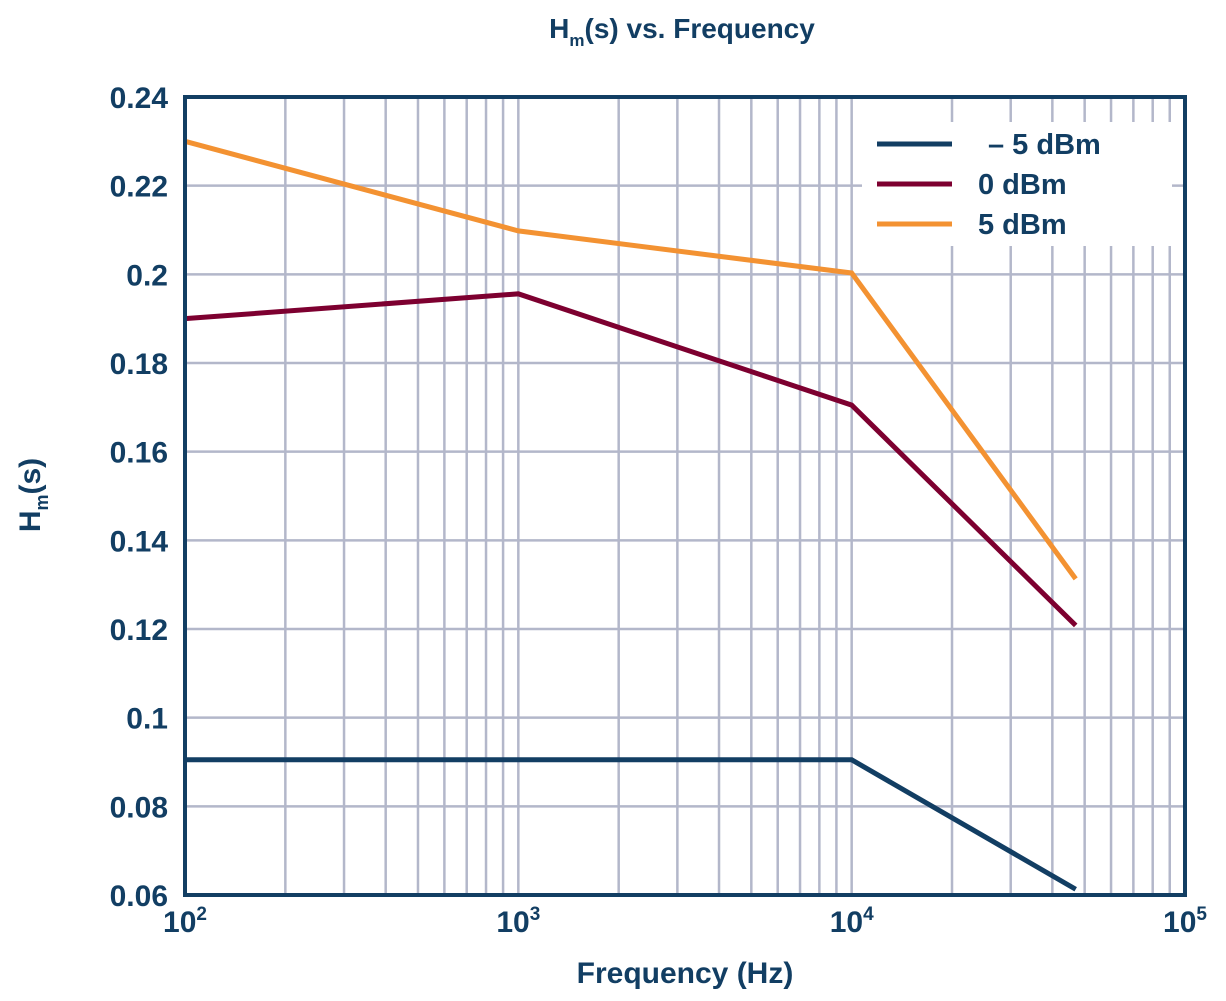 This screenshot has height=1001, width=1226. Describe the element at coordinates (139, 630) in the screenshot. I see `y-tick-label: 0.12` at that location.